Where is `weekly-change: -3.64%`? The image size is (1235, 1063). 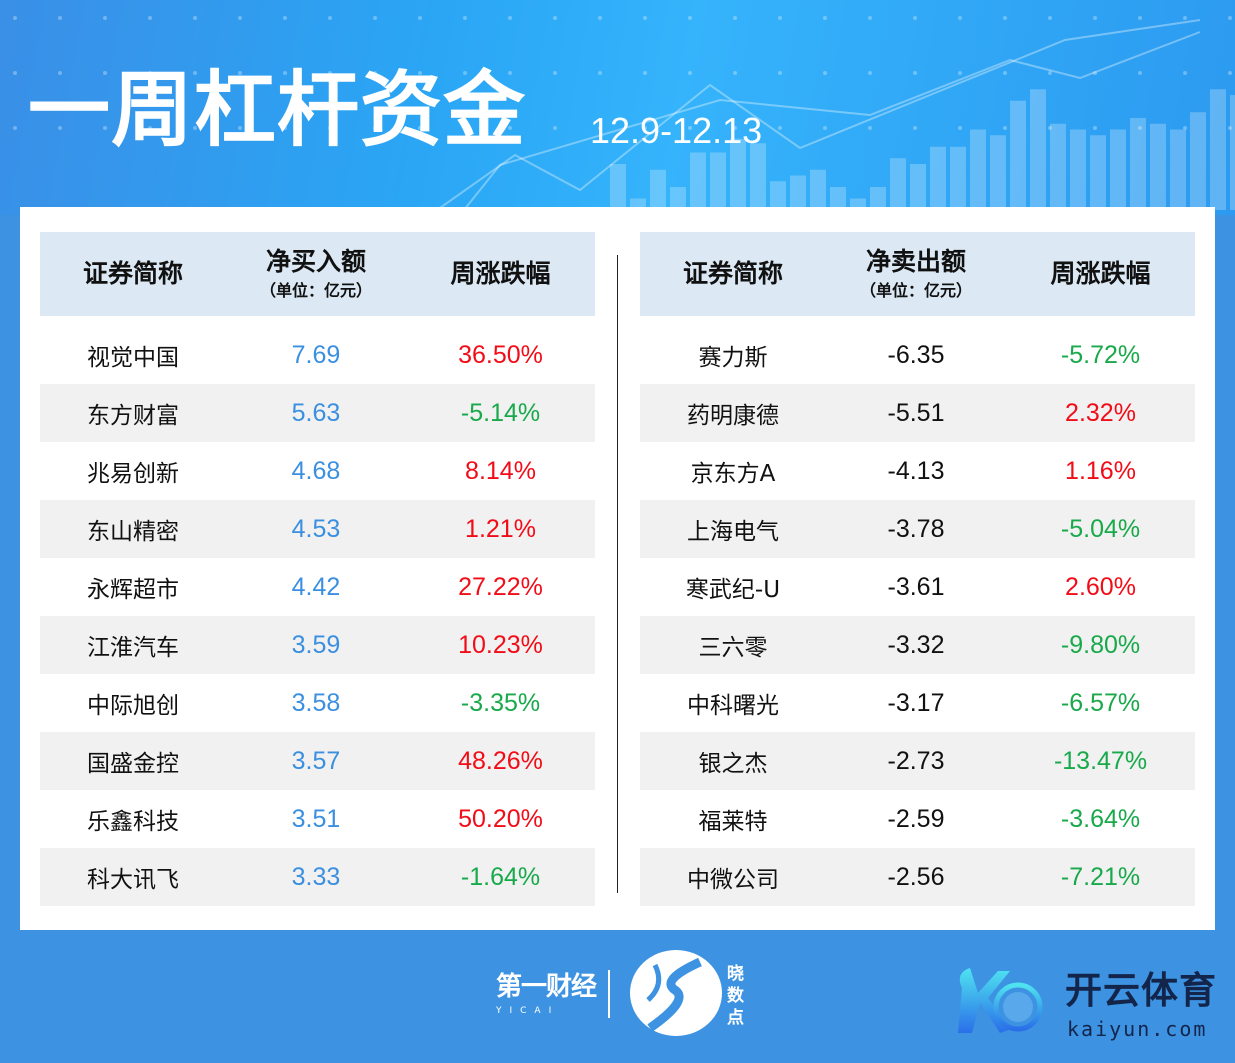 weekly-change: -3.64% is located at coordinates (1100, 818).